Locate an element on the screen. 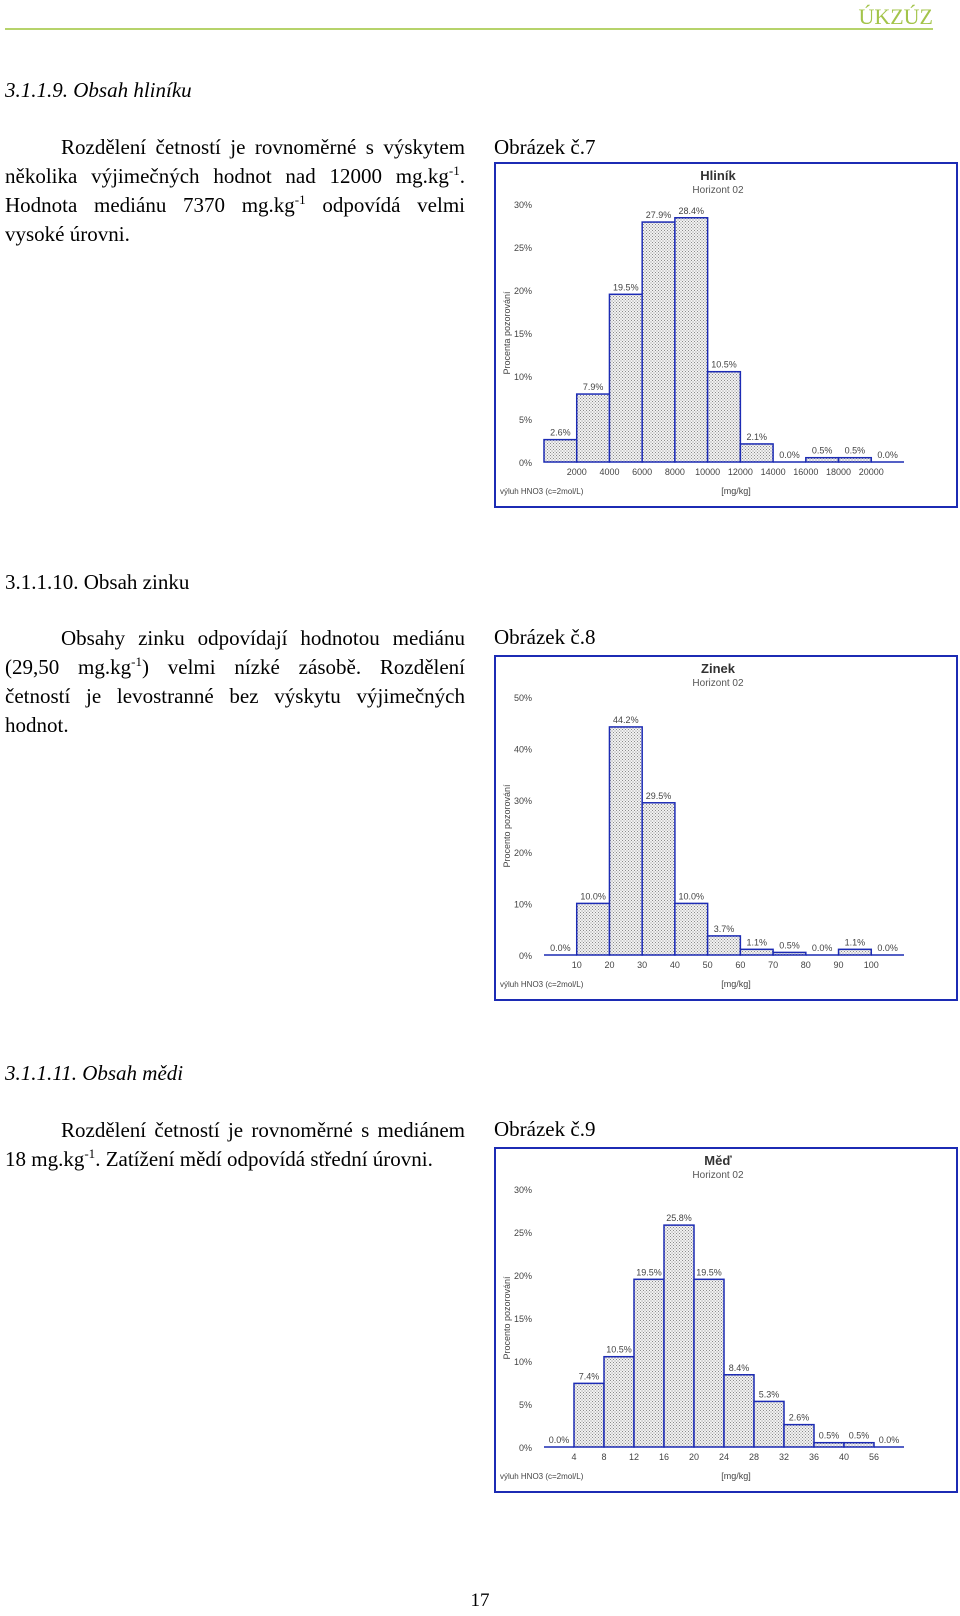 The height and width of the screenshot is (1616, 960). x-tick-label: 18000 is located at coordinates (838, 472).